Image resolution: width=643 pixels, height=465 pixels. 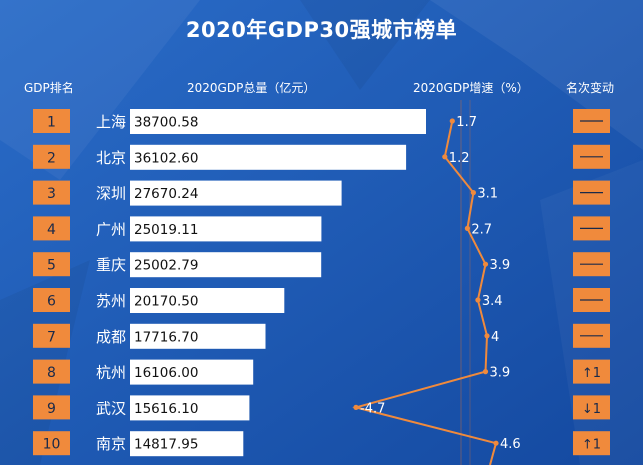 I want to click on growth-label: 2.7, so click(x=481, y=229).